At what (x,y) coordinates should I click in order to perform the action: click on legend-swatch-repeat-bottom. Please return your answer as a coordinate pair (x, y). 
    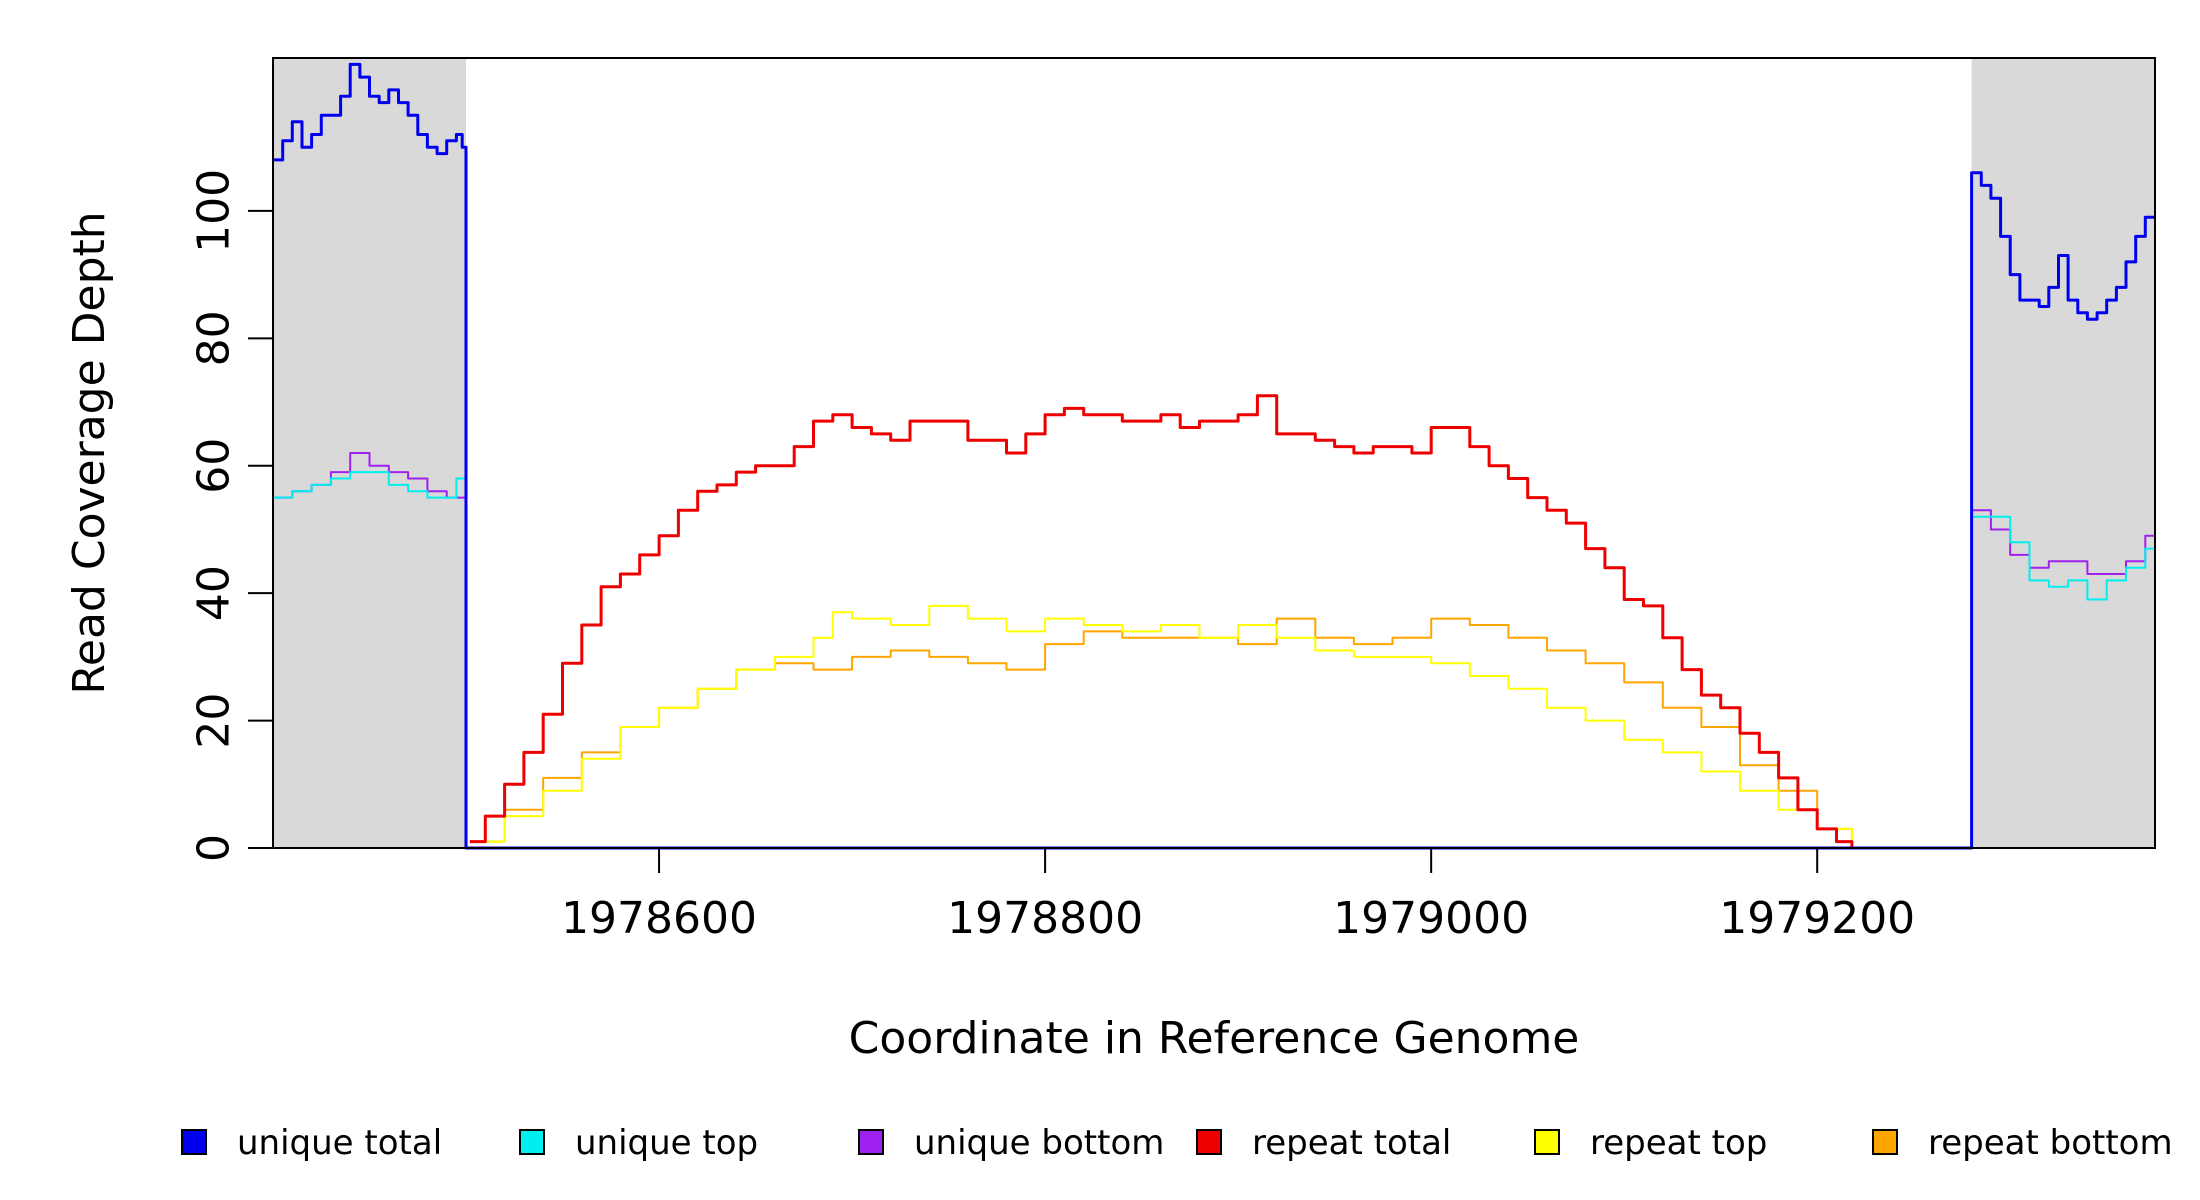
    Looking at the image, I should click on (1885, 1142).